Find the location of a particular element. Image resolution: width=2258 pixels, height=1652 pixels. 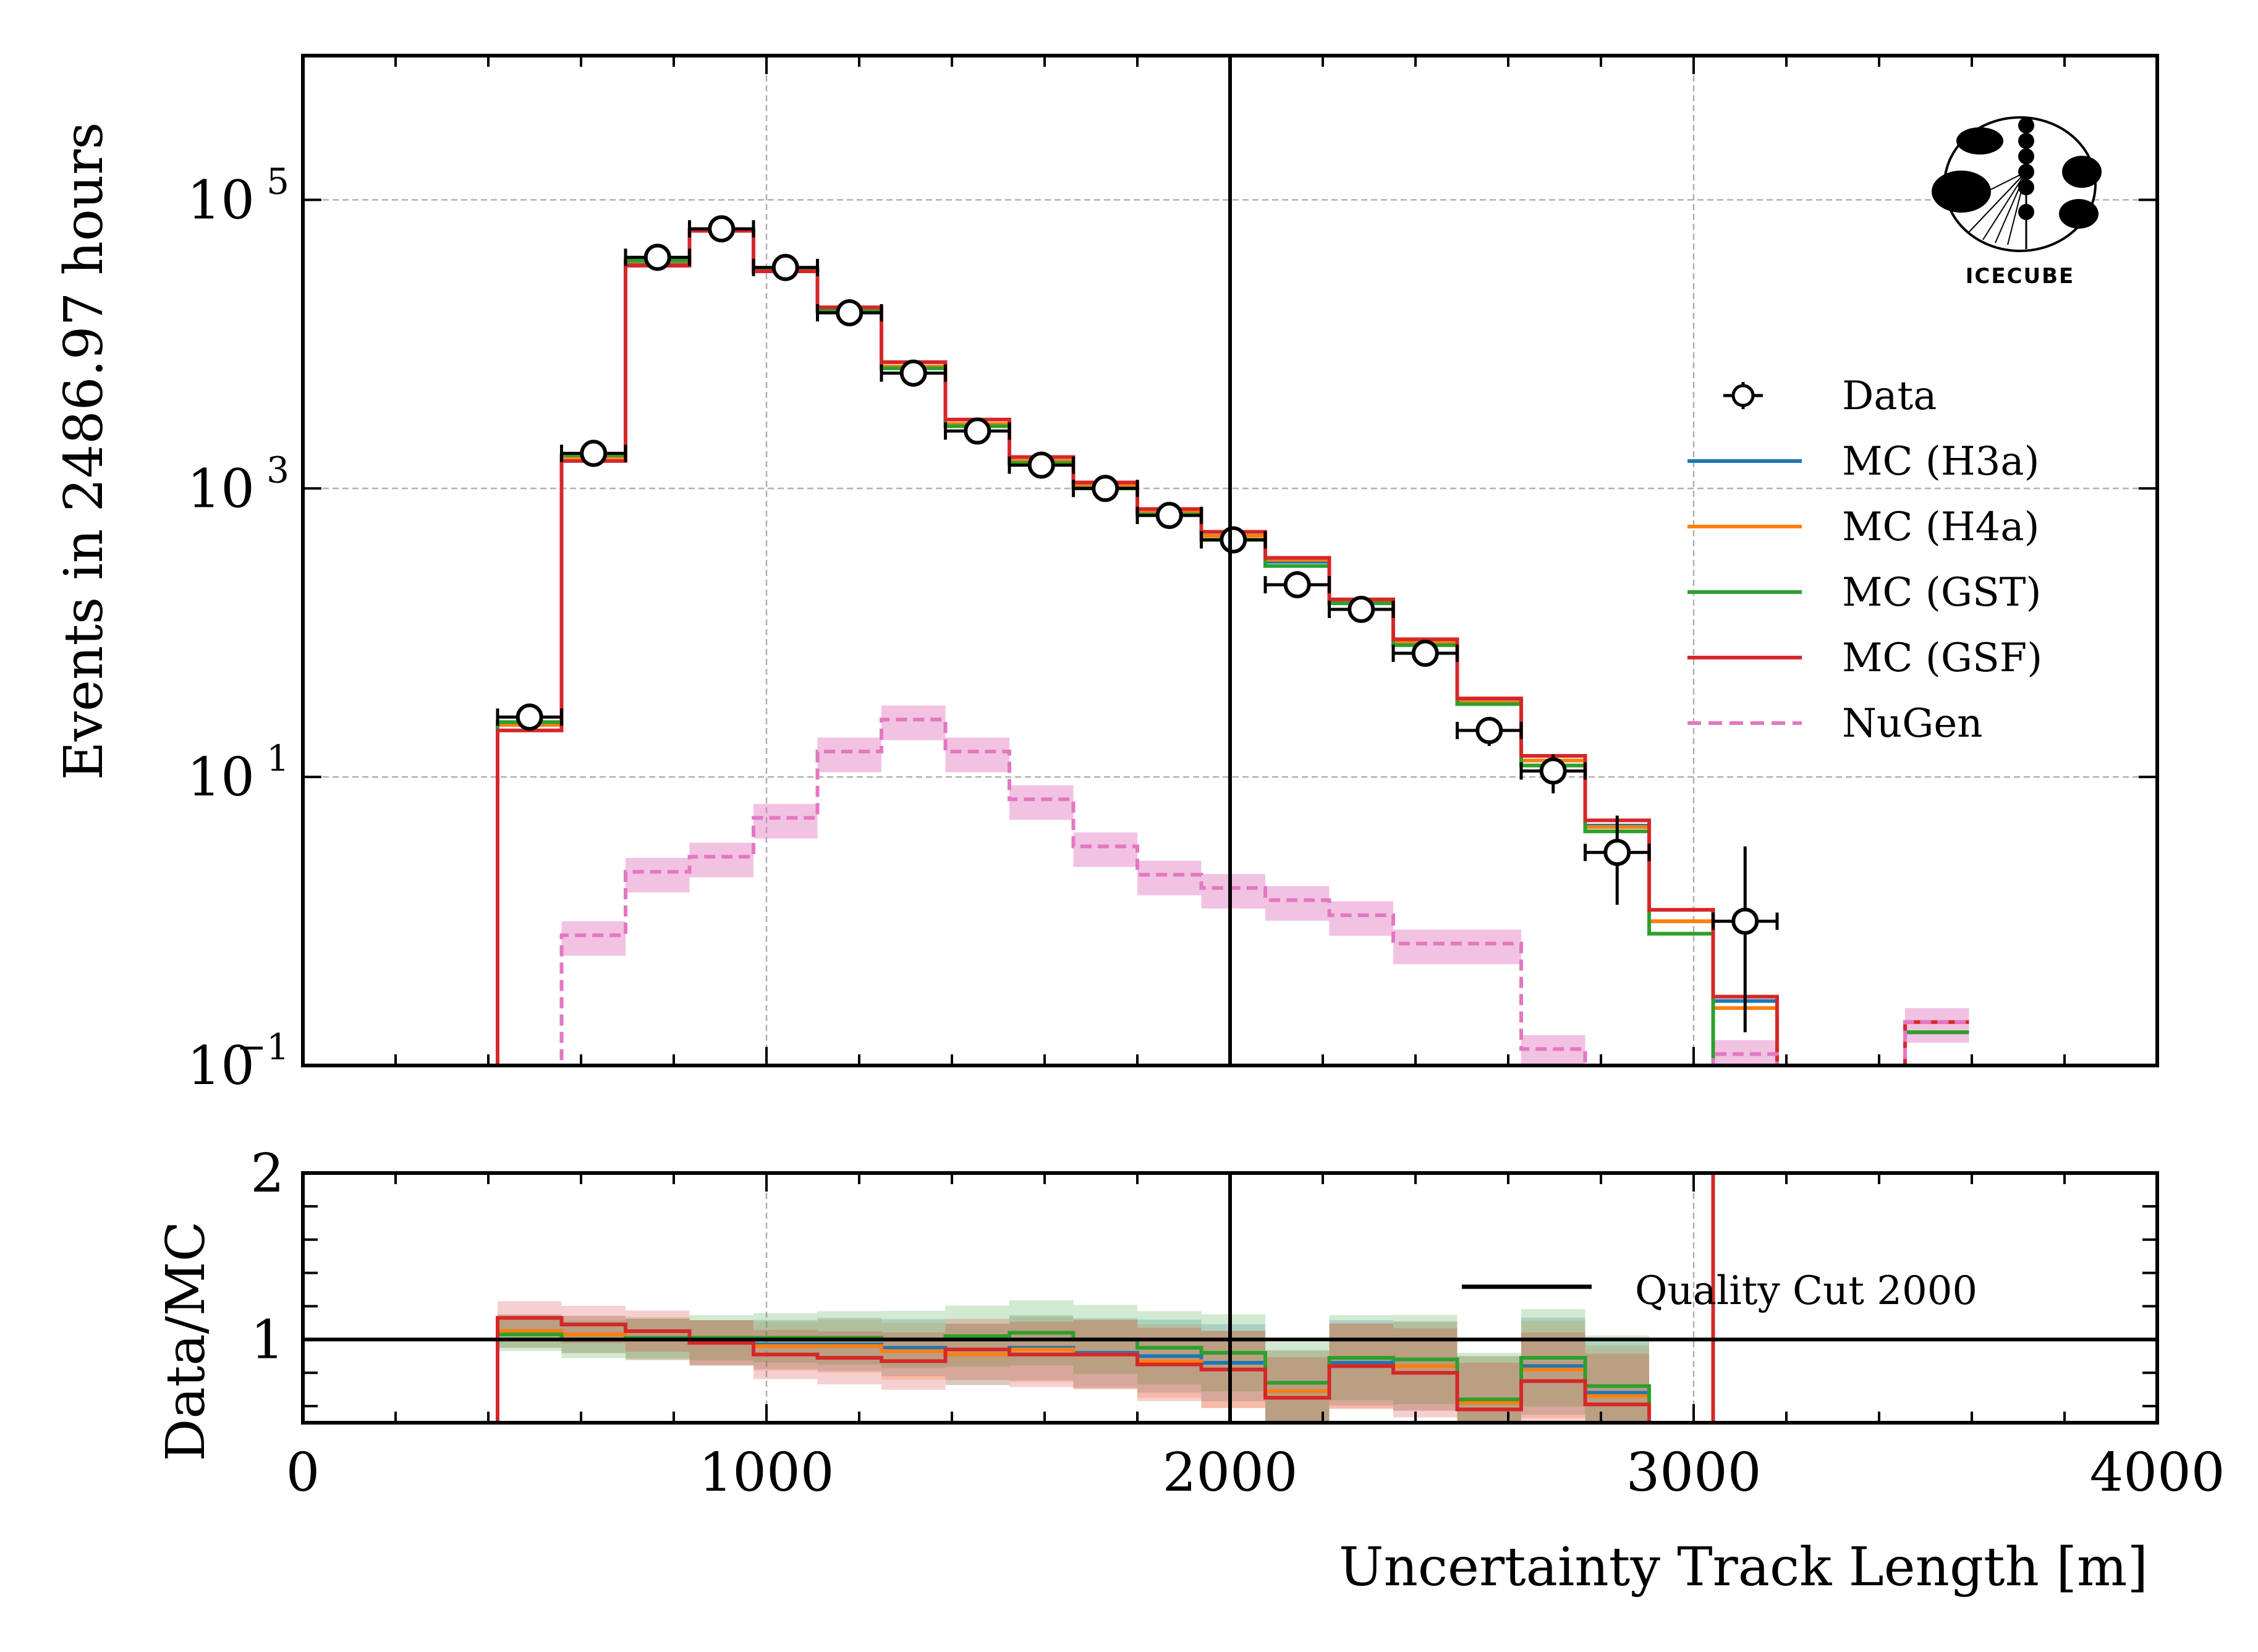

x-tick-label: 4000 is located at coordinates (2157, 1473).